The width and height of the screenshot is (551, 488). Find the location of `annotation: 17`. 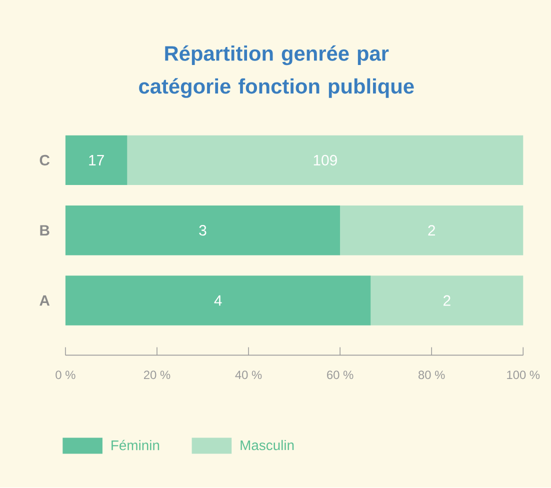

annotation: 17 is located at coordinates (96, 160).